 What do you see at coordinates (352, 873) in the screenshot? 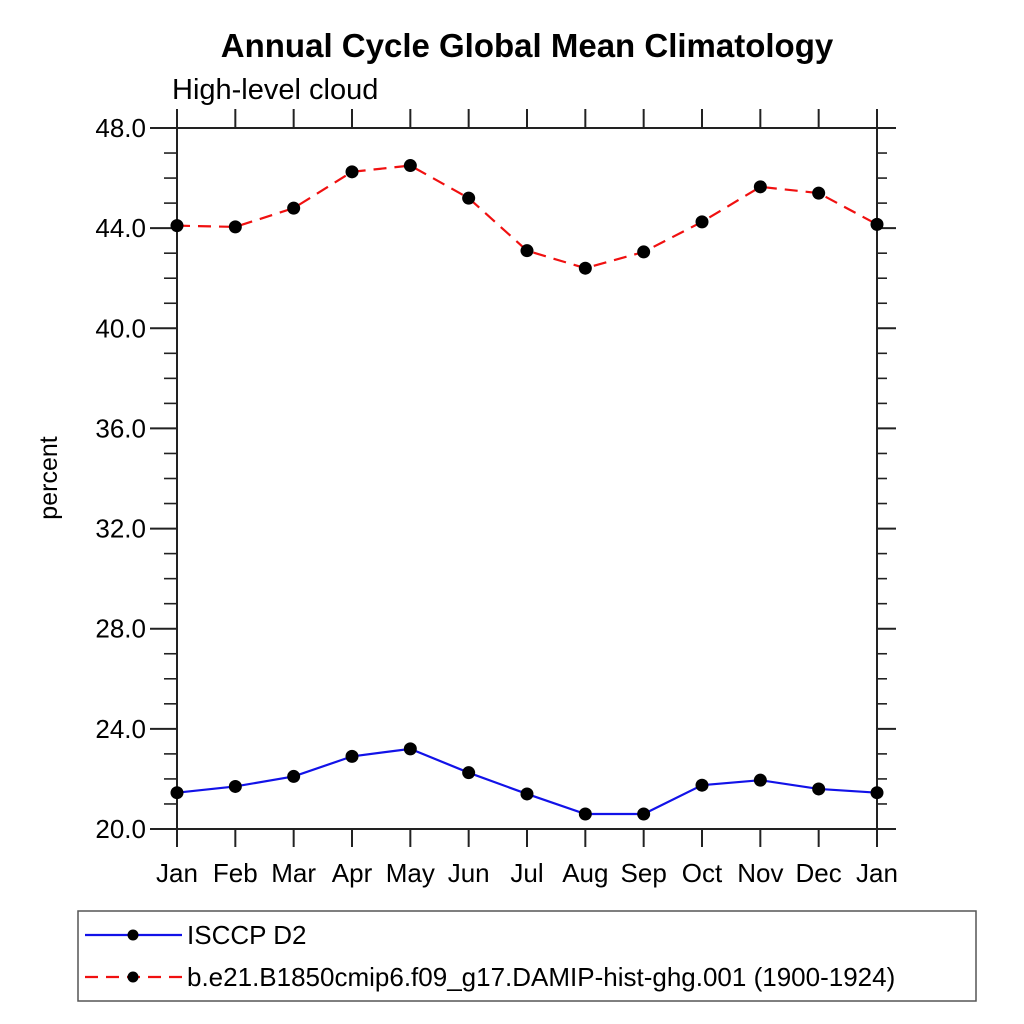
I see `x-tick-label: Apr` at bounding box center [352, 873].